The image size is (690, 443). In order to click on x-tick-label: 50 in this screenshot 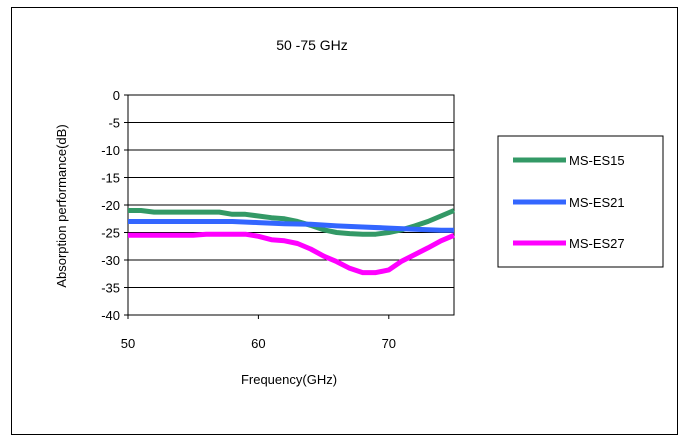, I will do `click(128, 343)`.